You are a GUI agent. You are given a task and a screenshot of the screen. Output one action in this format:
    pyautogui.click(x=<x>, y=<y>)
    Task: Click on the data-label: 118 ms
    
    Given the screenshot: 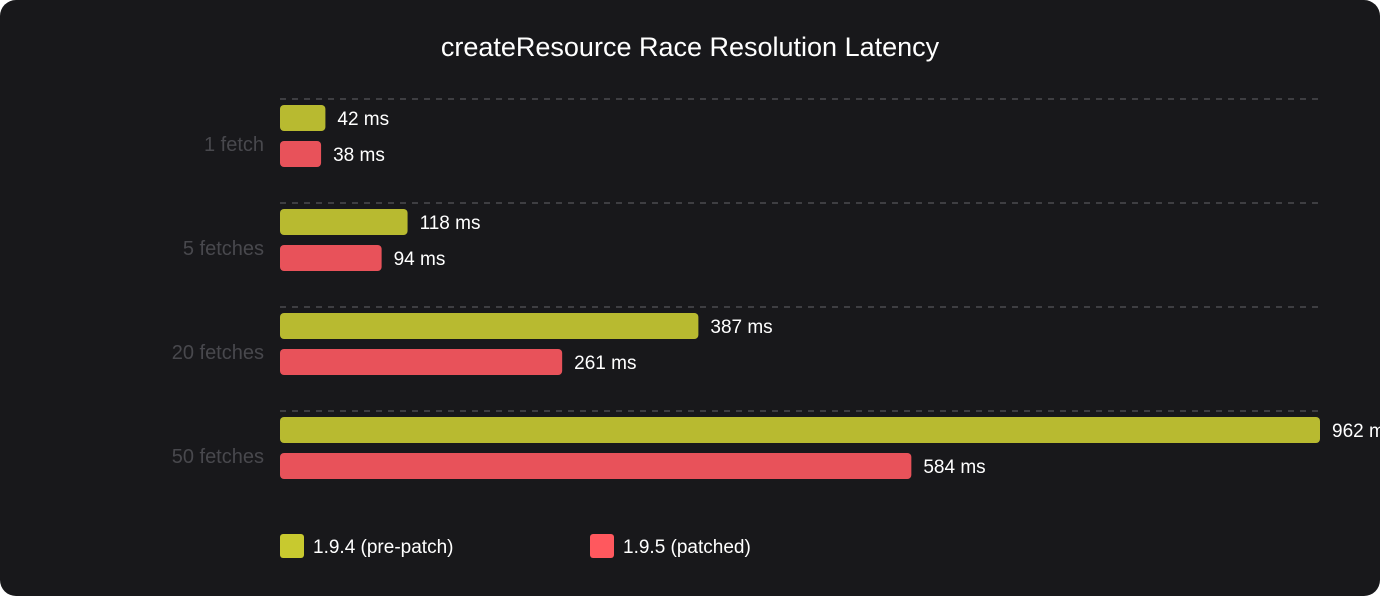 What is the action you would take?
    pyautogui.click(x=450, y=223)
    